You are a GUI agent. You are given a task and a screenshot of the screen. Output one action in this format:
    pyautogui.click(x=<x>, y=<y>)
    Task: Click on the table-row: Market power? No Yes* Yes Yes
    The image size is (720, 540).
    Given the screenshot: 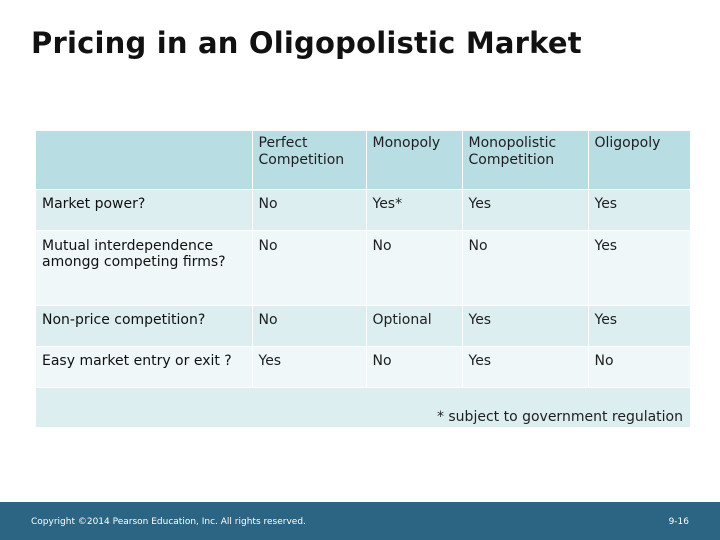 What is the action you would take?
    pyautogui.click(x=363, y=210)
    